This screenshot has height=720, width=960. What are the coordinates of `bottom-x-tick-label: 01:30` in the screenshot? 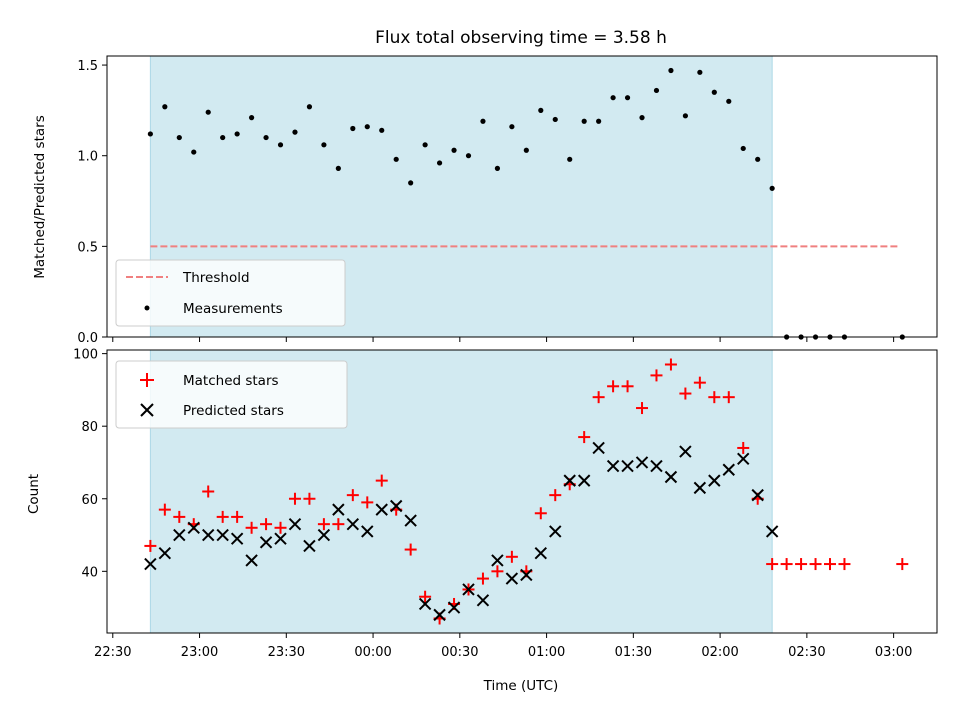 It's located at (633, 652).